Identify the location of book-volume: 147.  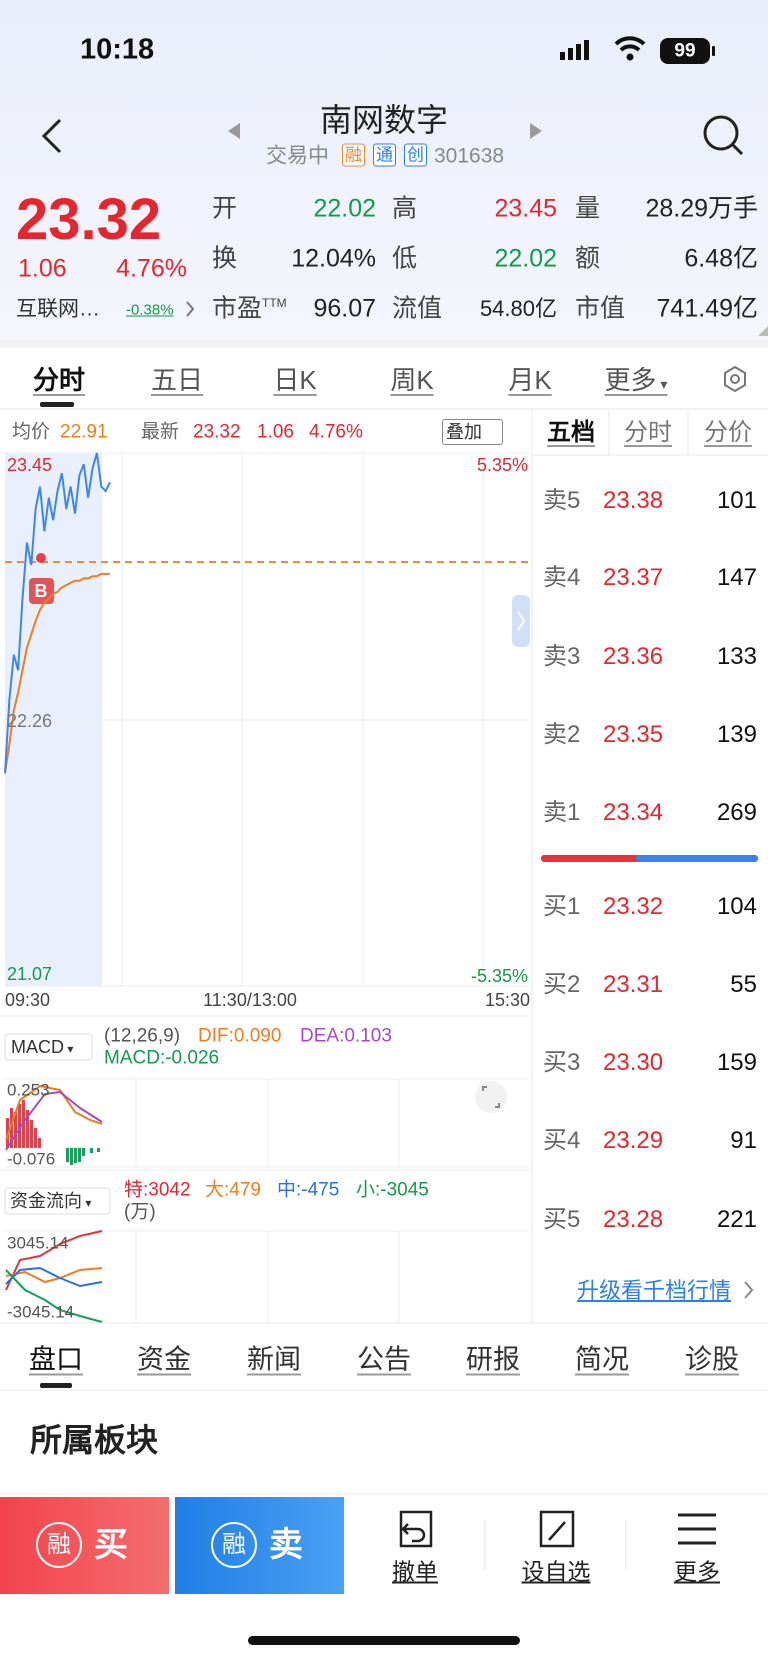
(736, 577).